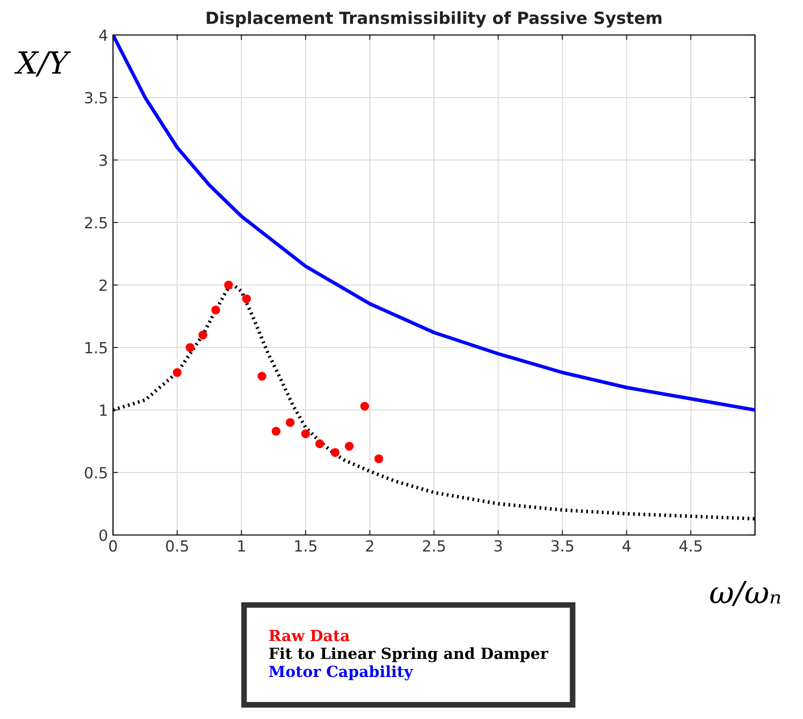 Image resolution: width=803 pixels, height=719 pixels. Describe the element at coordinates (103, 535) in the screenshot. I see `y-tick-label: 0` at that location.